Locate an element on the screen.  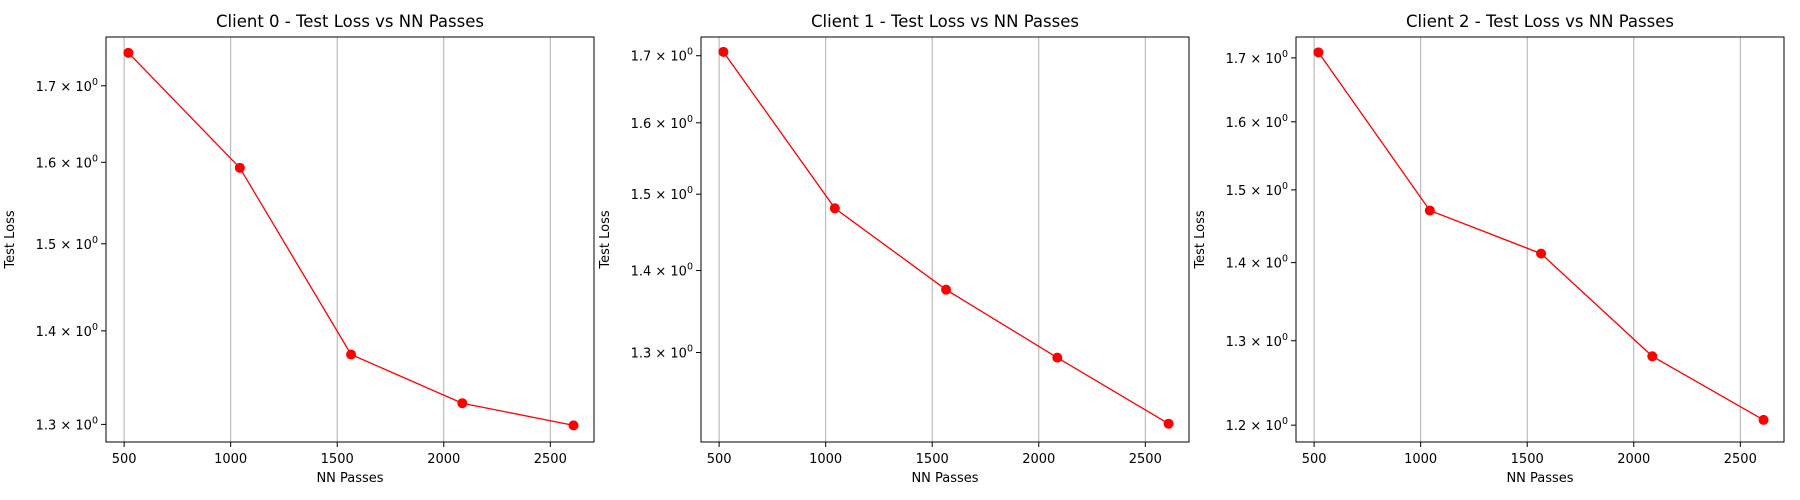
chart-title: Client 1 - Test Loss vs NN Passes is located at coordinates (945, 21).